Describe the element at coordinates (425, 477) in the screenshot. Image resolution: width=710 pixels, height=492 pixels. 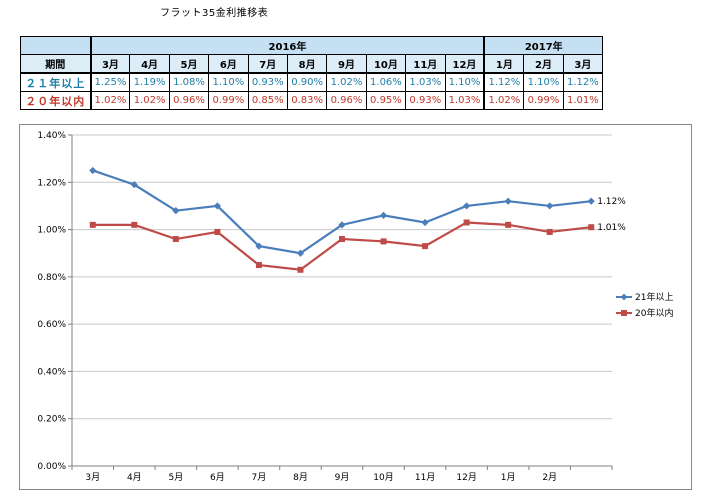
I see `x-tick-label: 11月` at that location.